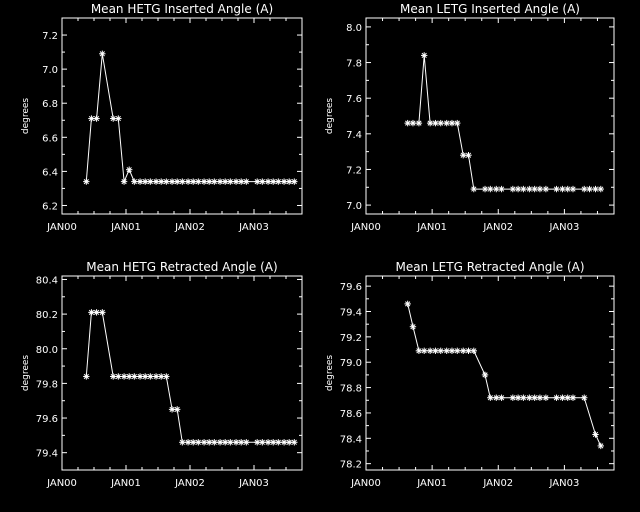 Image resolution: width=640 pixels, height=512 pixels. What do you see at coordinates (351, 414) in the screenshot?
I see `y-tick-label: 78.6` at bounding box center [351, 414].